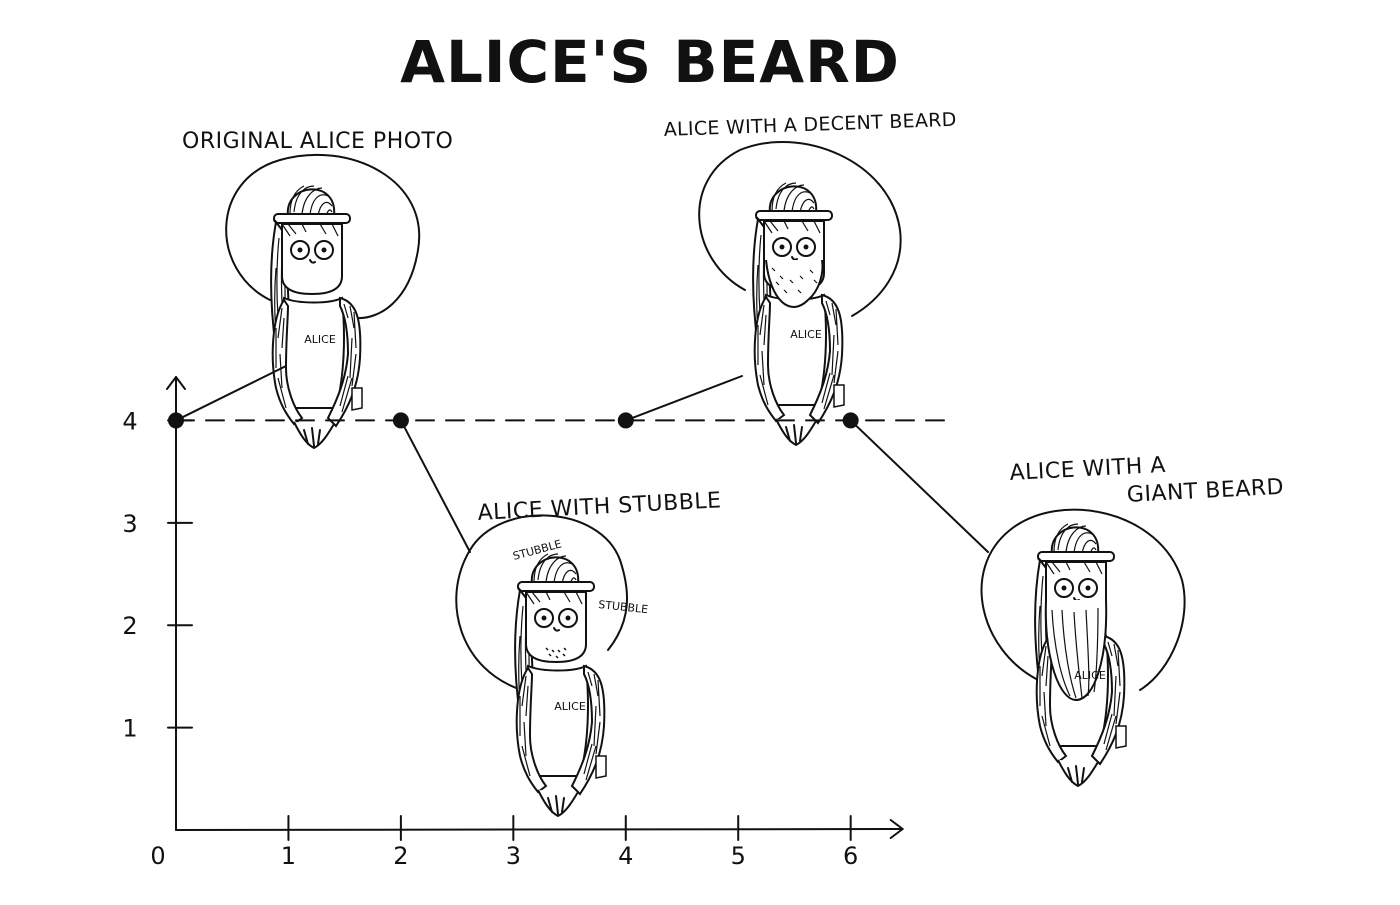 The width and height of the screenshot is (1400, 905). I want to click on y-tick-label: 2, so click(129, 626).